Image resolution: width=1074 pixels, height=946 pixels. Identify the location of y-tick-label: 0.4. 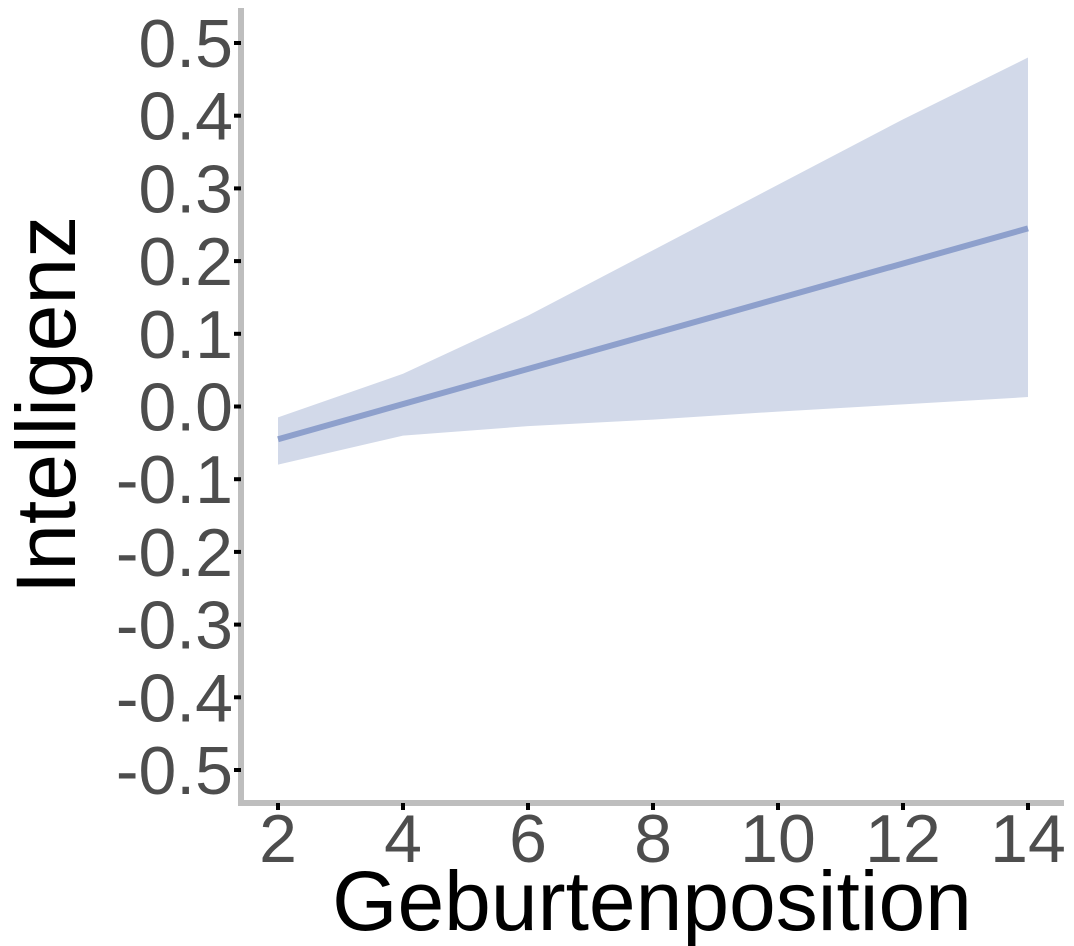
(185, 117).